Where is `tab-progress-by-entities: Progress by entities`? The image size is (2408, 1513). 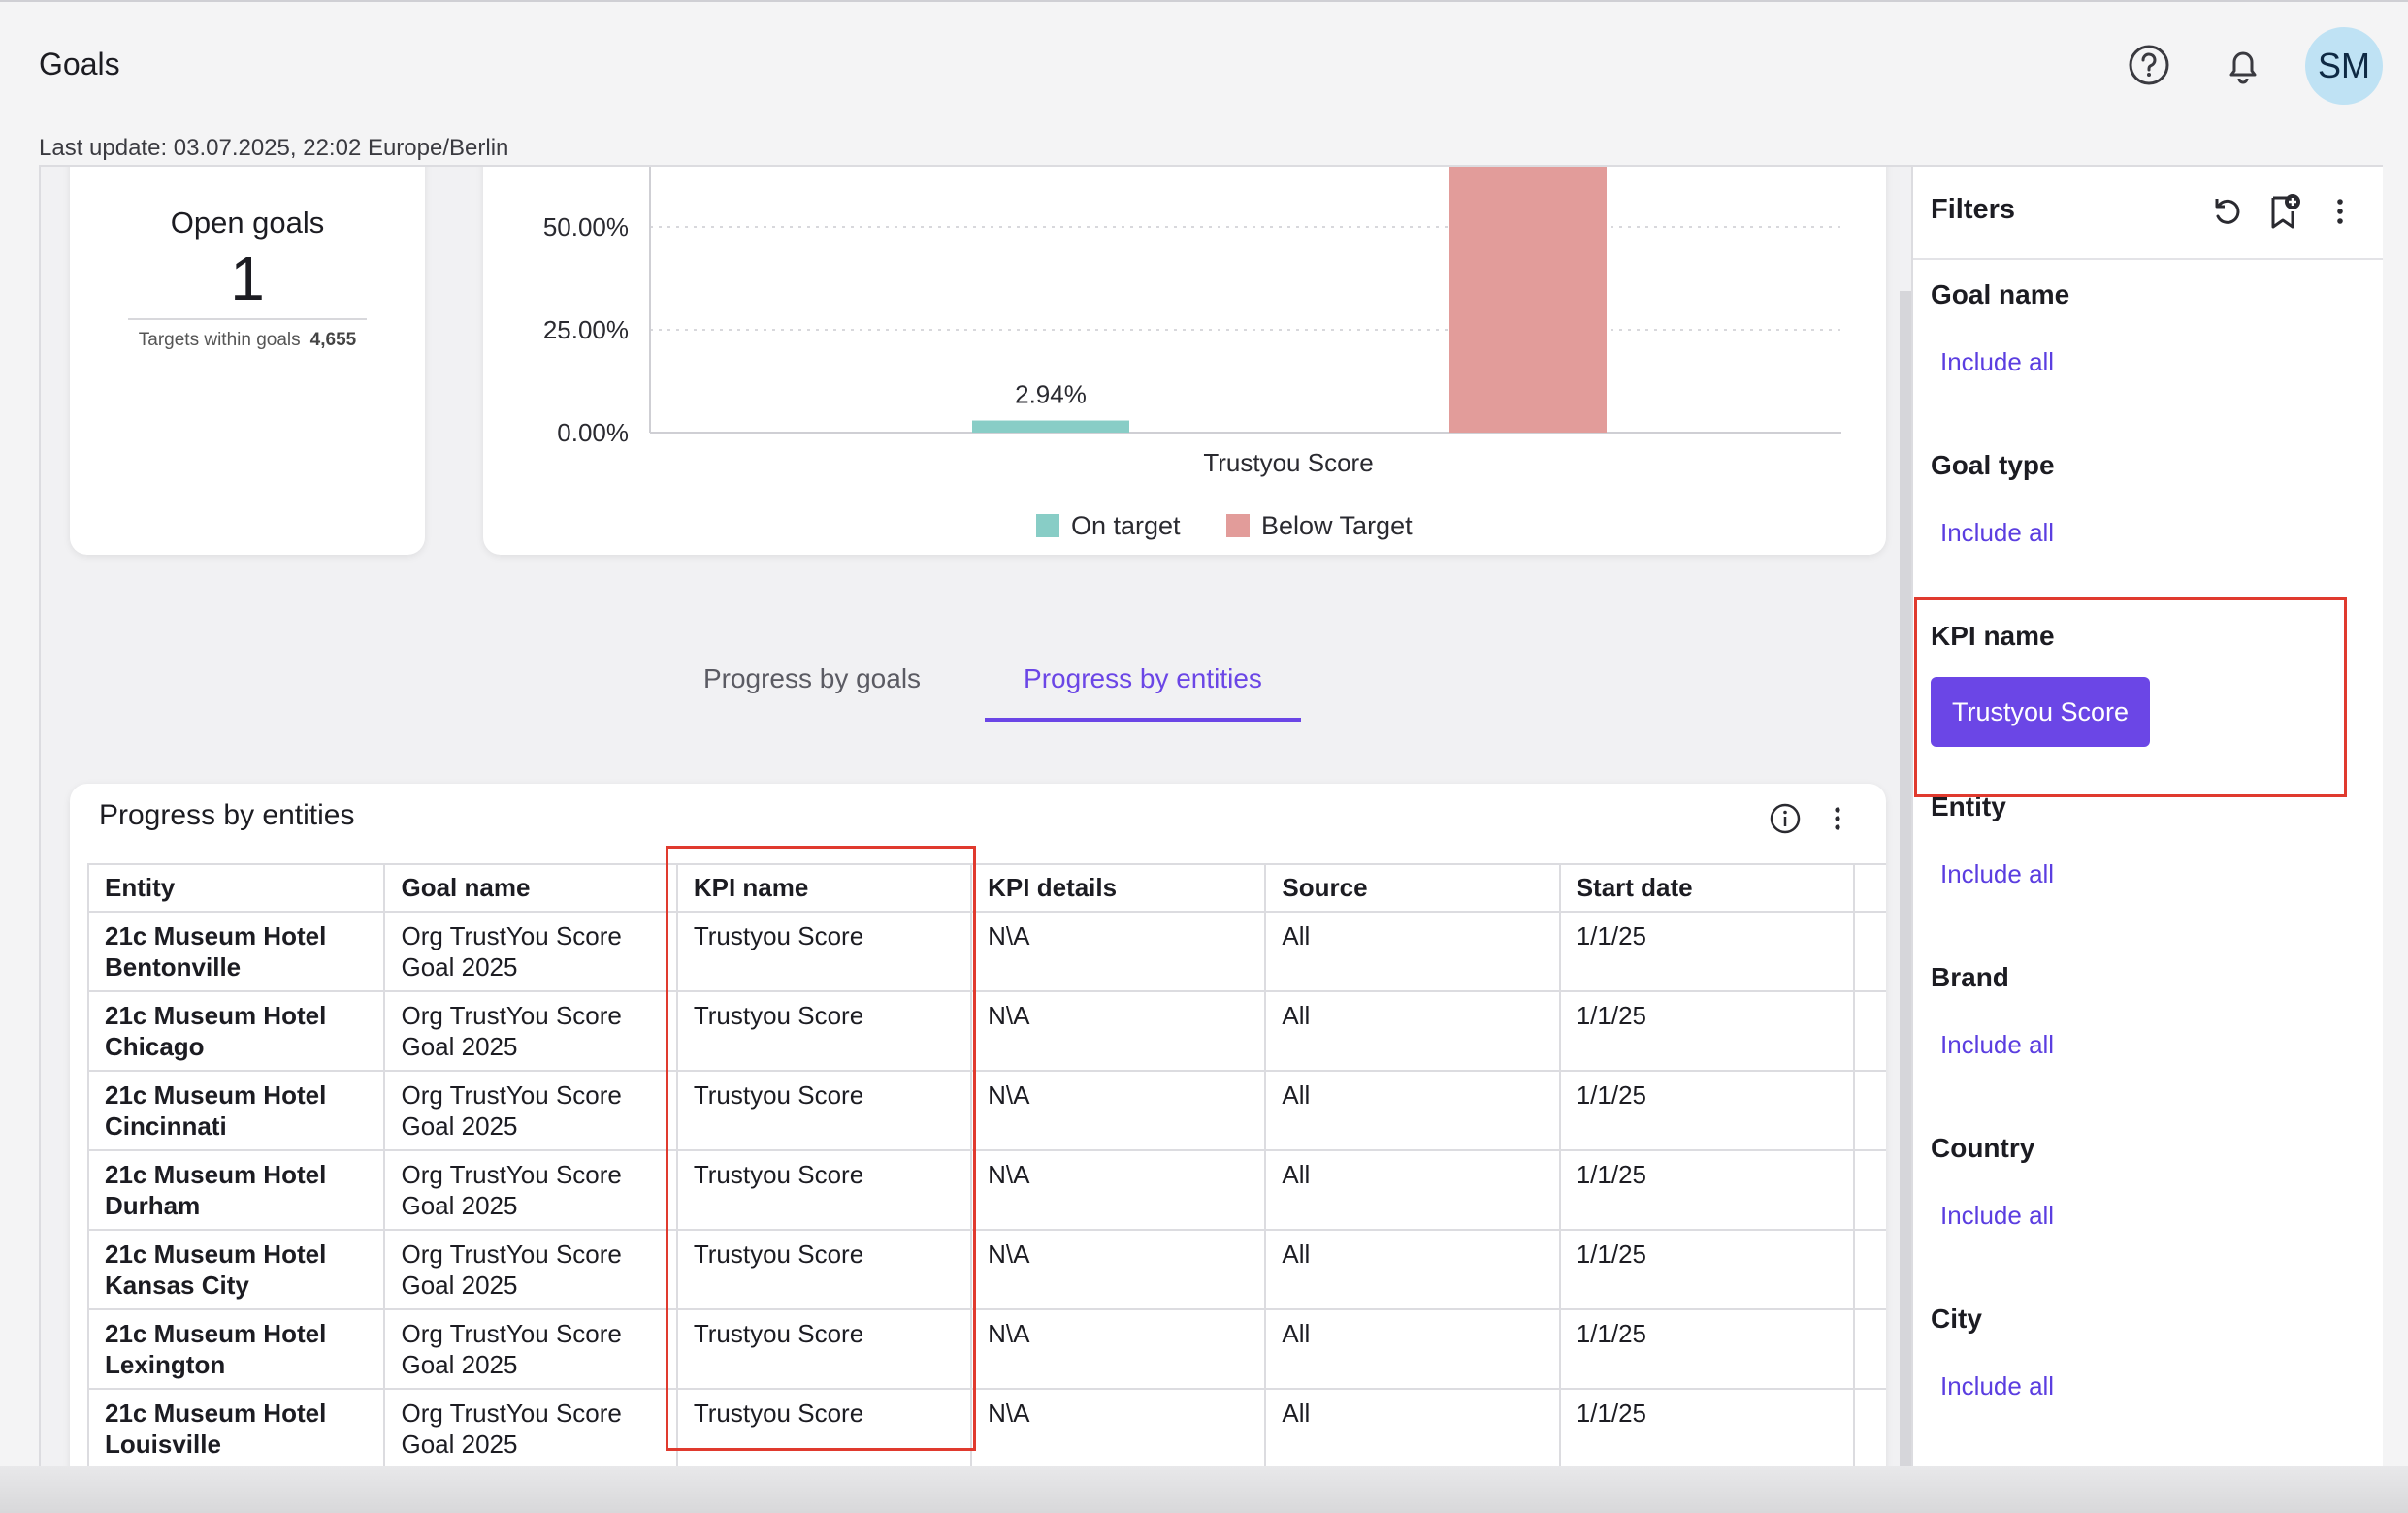
tab-progress-by-entities: Progress by entities is located at coordinates (1143, 687).